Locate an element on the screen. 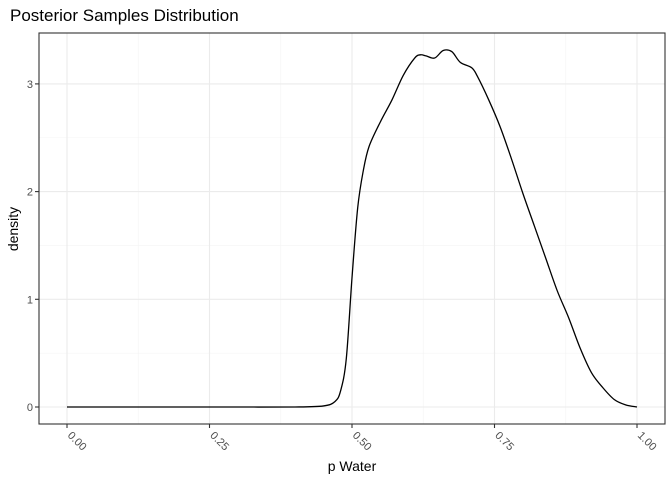  y-tick-label: 1 is located at coordinates (30, 300).